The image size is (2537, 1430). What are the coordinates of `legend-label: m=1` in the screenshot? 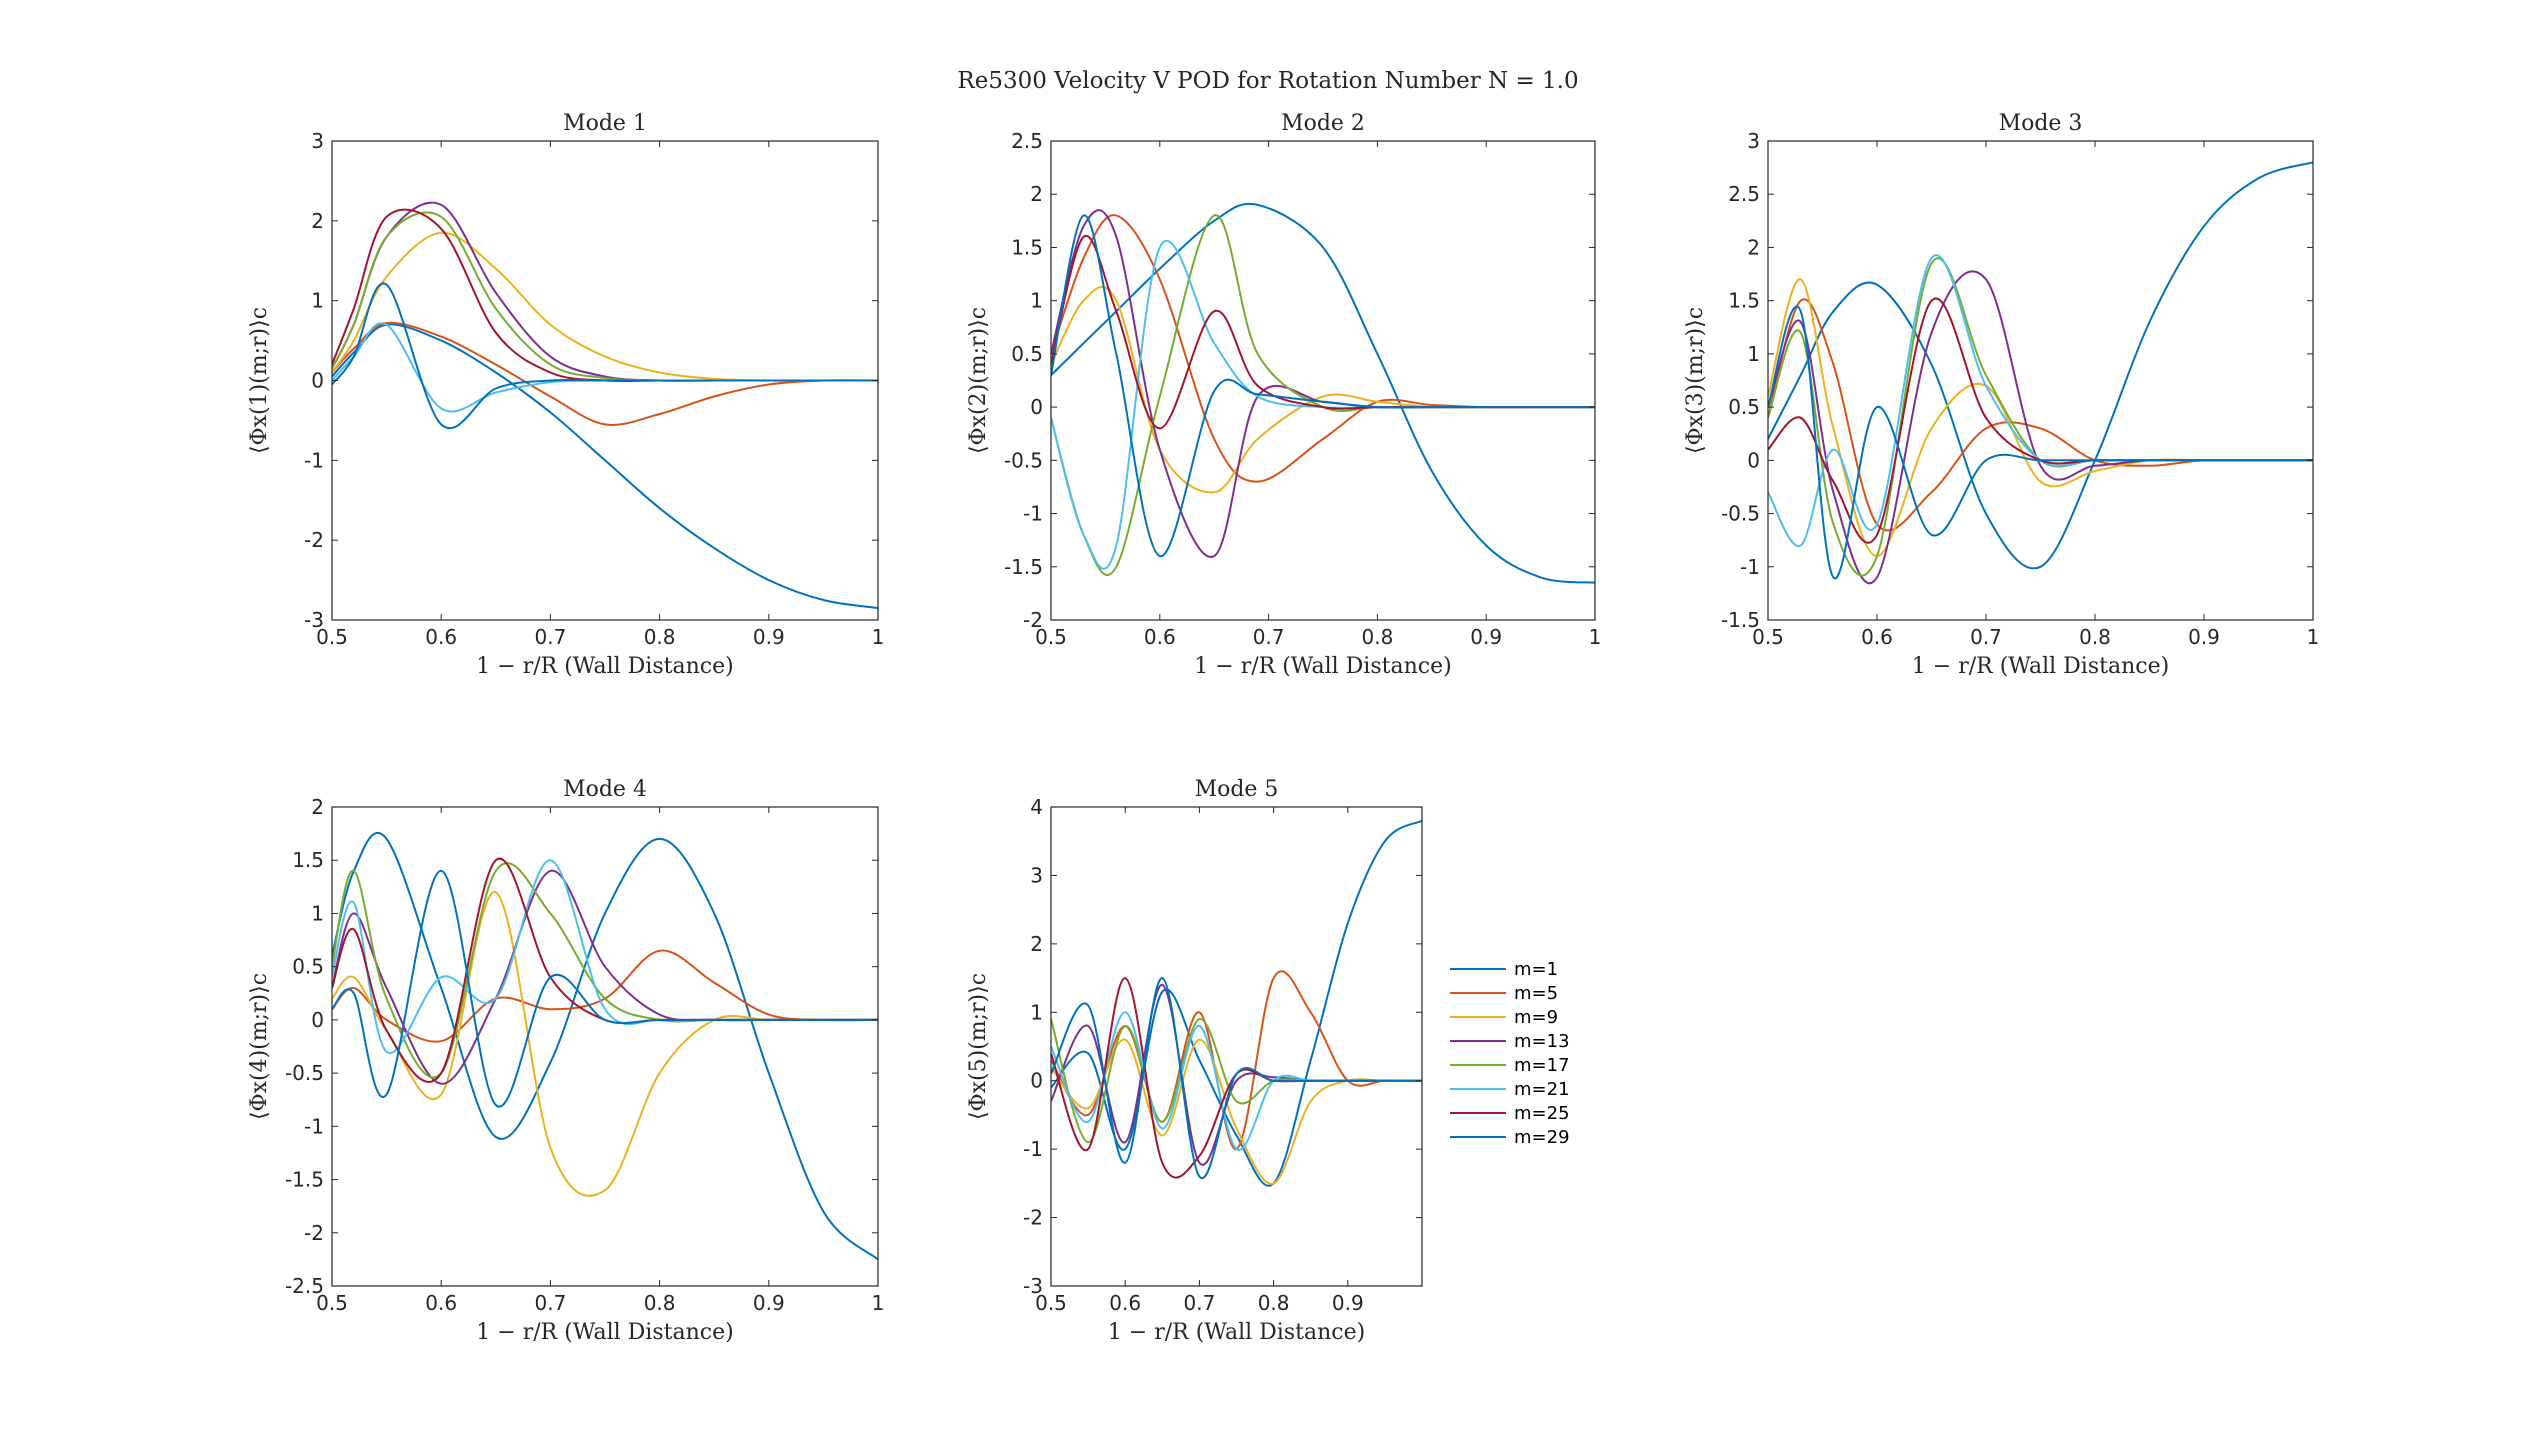 It's located at (1536, 969).